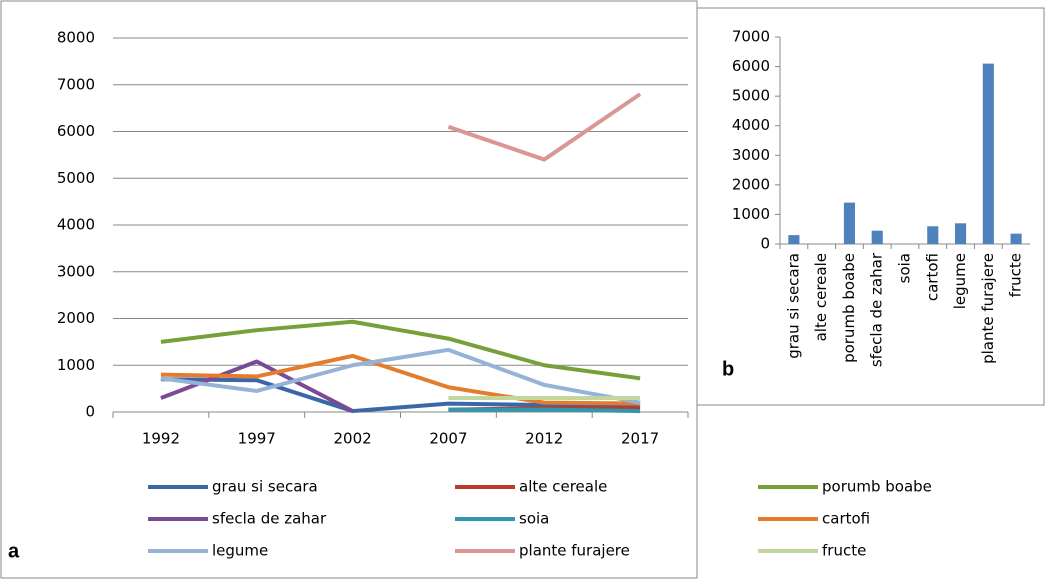 The image size is (1046, 580). Describe the element at coordinates (14, 551) in the screenshot. I see `panel-label: a` at that location.